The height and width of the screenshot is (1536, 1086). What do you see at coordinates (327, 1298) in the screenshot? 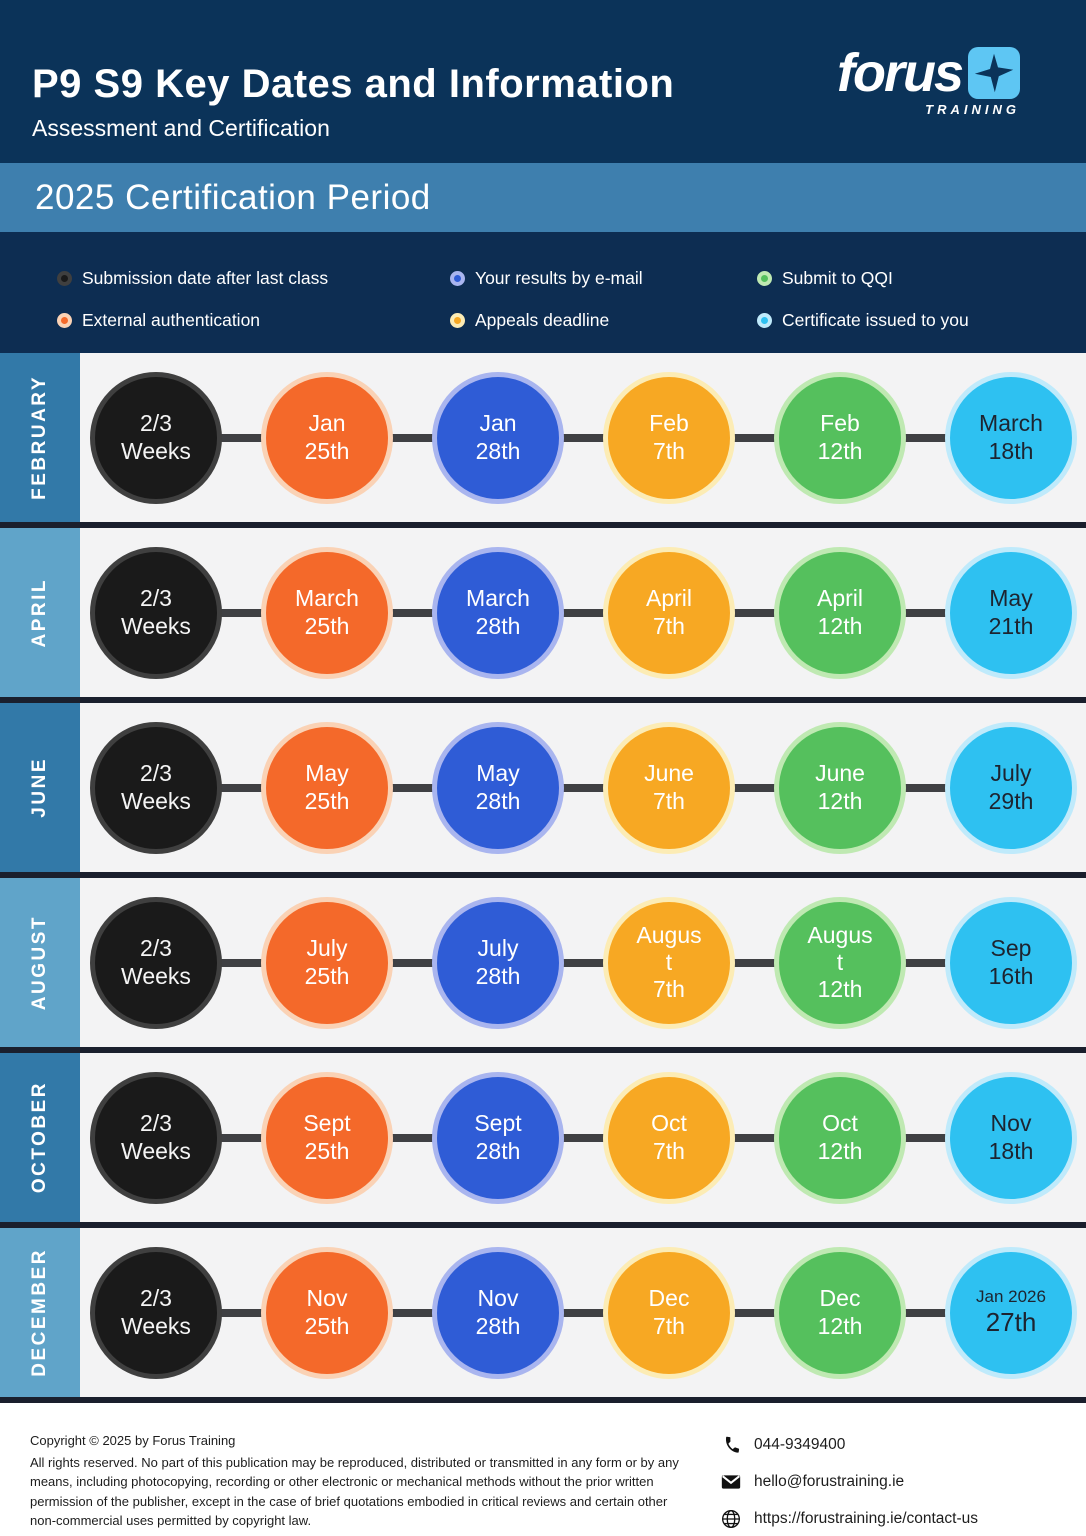
I see `node-text-line: Nov` at bounding box center [327, 1298].